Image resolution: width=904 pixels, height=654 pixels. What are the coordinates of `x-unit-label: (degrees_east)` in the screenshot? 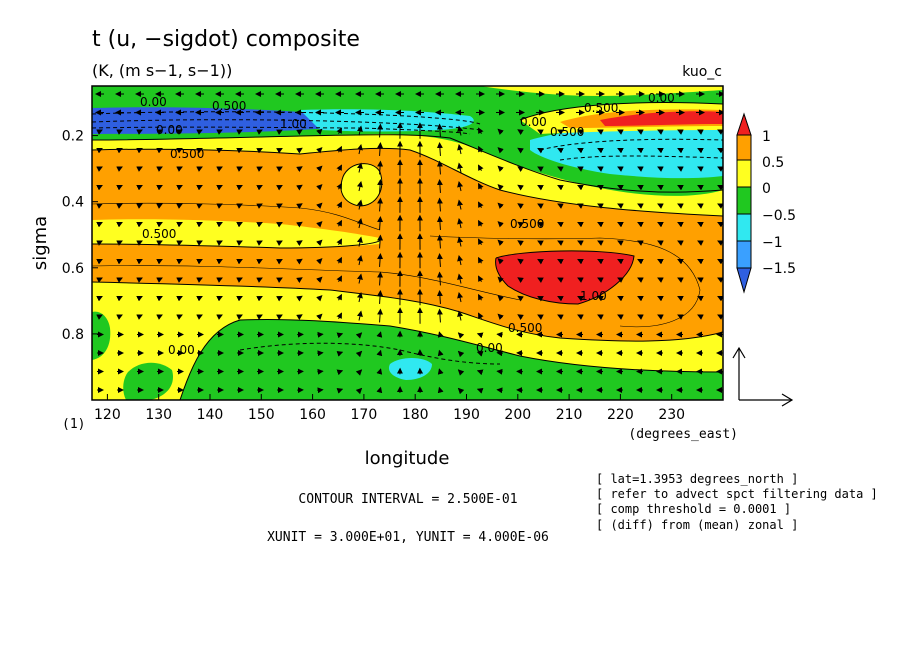 It's located at (683, 434).